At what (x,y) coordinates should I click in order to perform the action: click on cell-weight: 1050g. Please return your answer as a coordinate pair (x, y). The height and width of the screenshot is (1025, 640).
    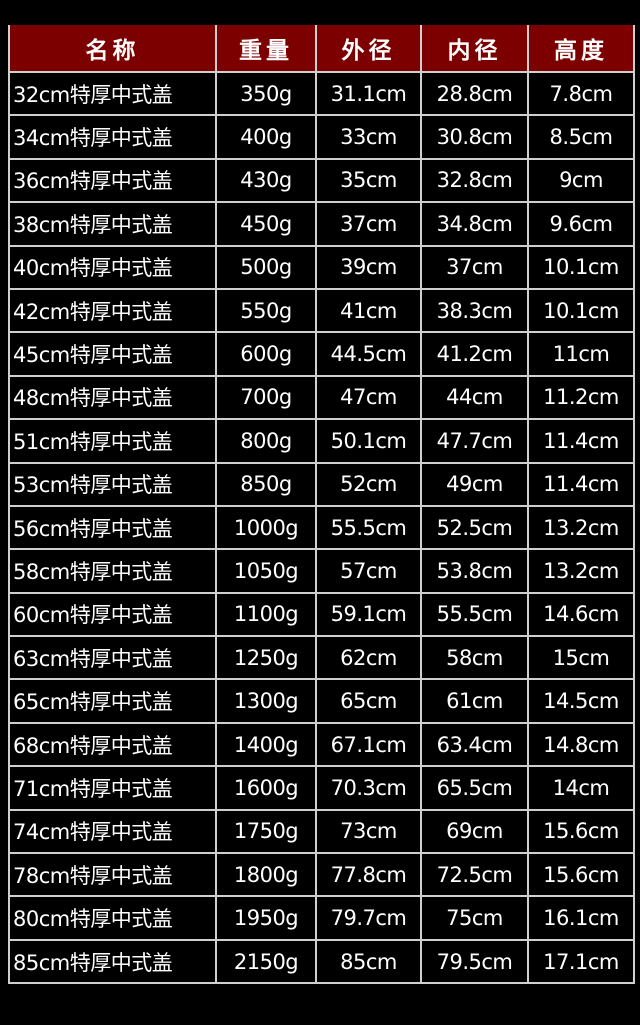
    Looking at the image, I should click on (266, 571).